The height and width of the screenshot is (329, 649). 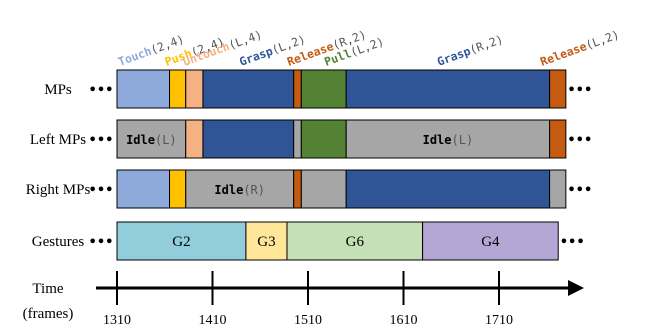 I want to click on primitive-label-release: Release(L,2), so click(x=579, y=48).